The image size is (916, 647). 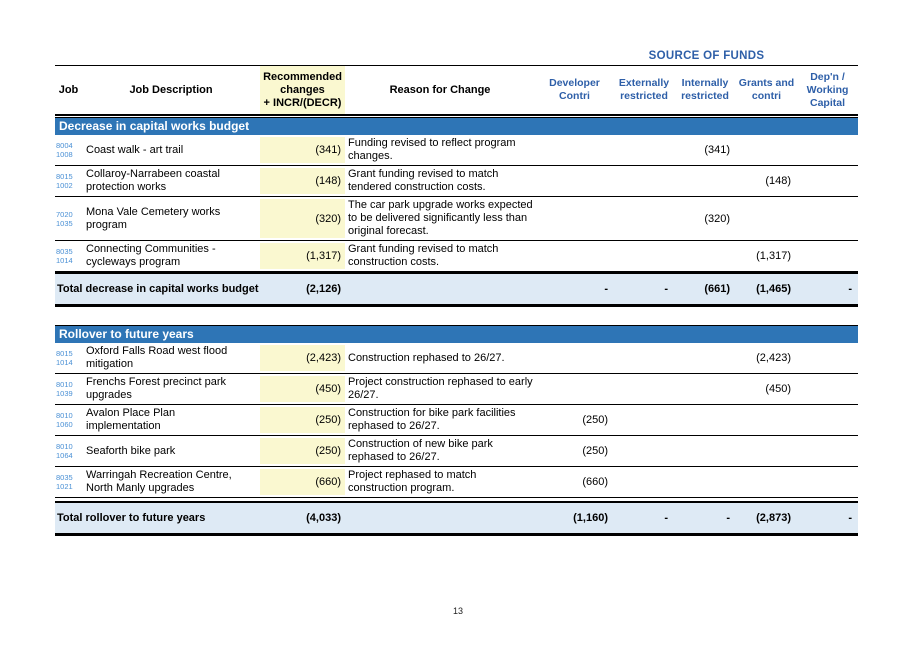 I want to click on job-code: 8004 1008, so click(x=68, y=150).